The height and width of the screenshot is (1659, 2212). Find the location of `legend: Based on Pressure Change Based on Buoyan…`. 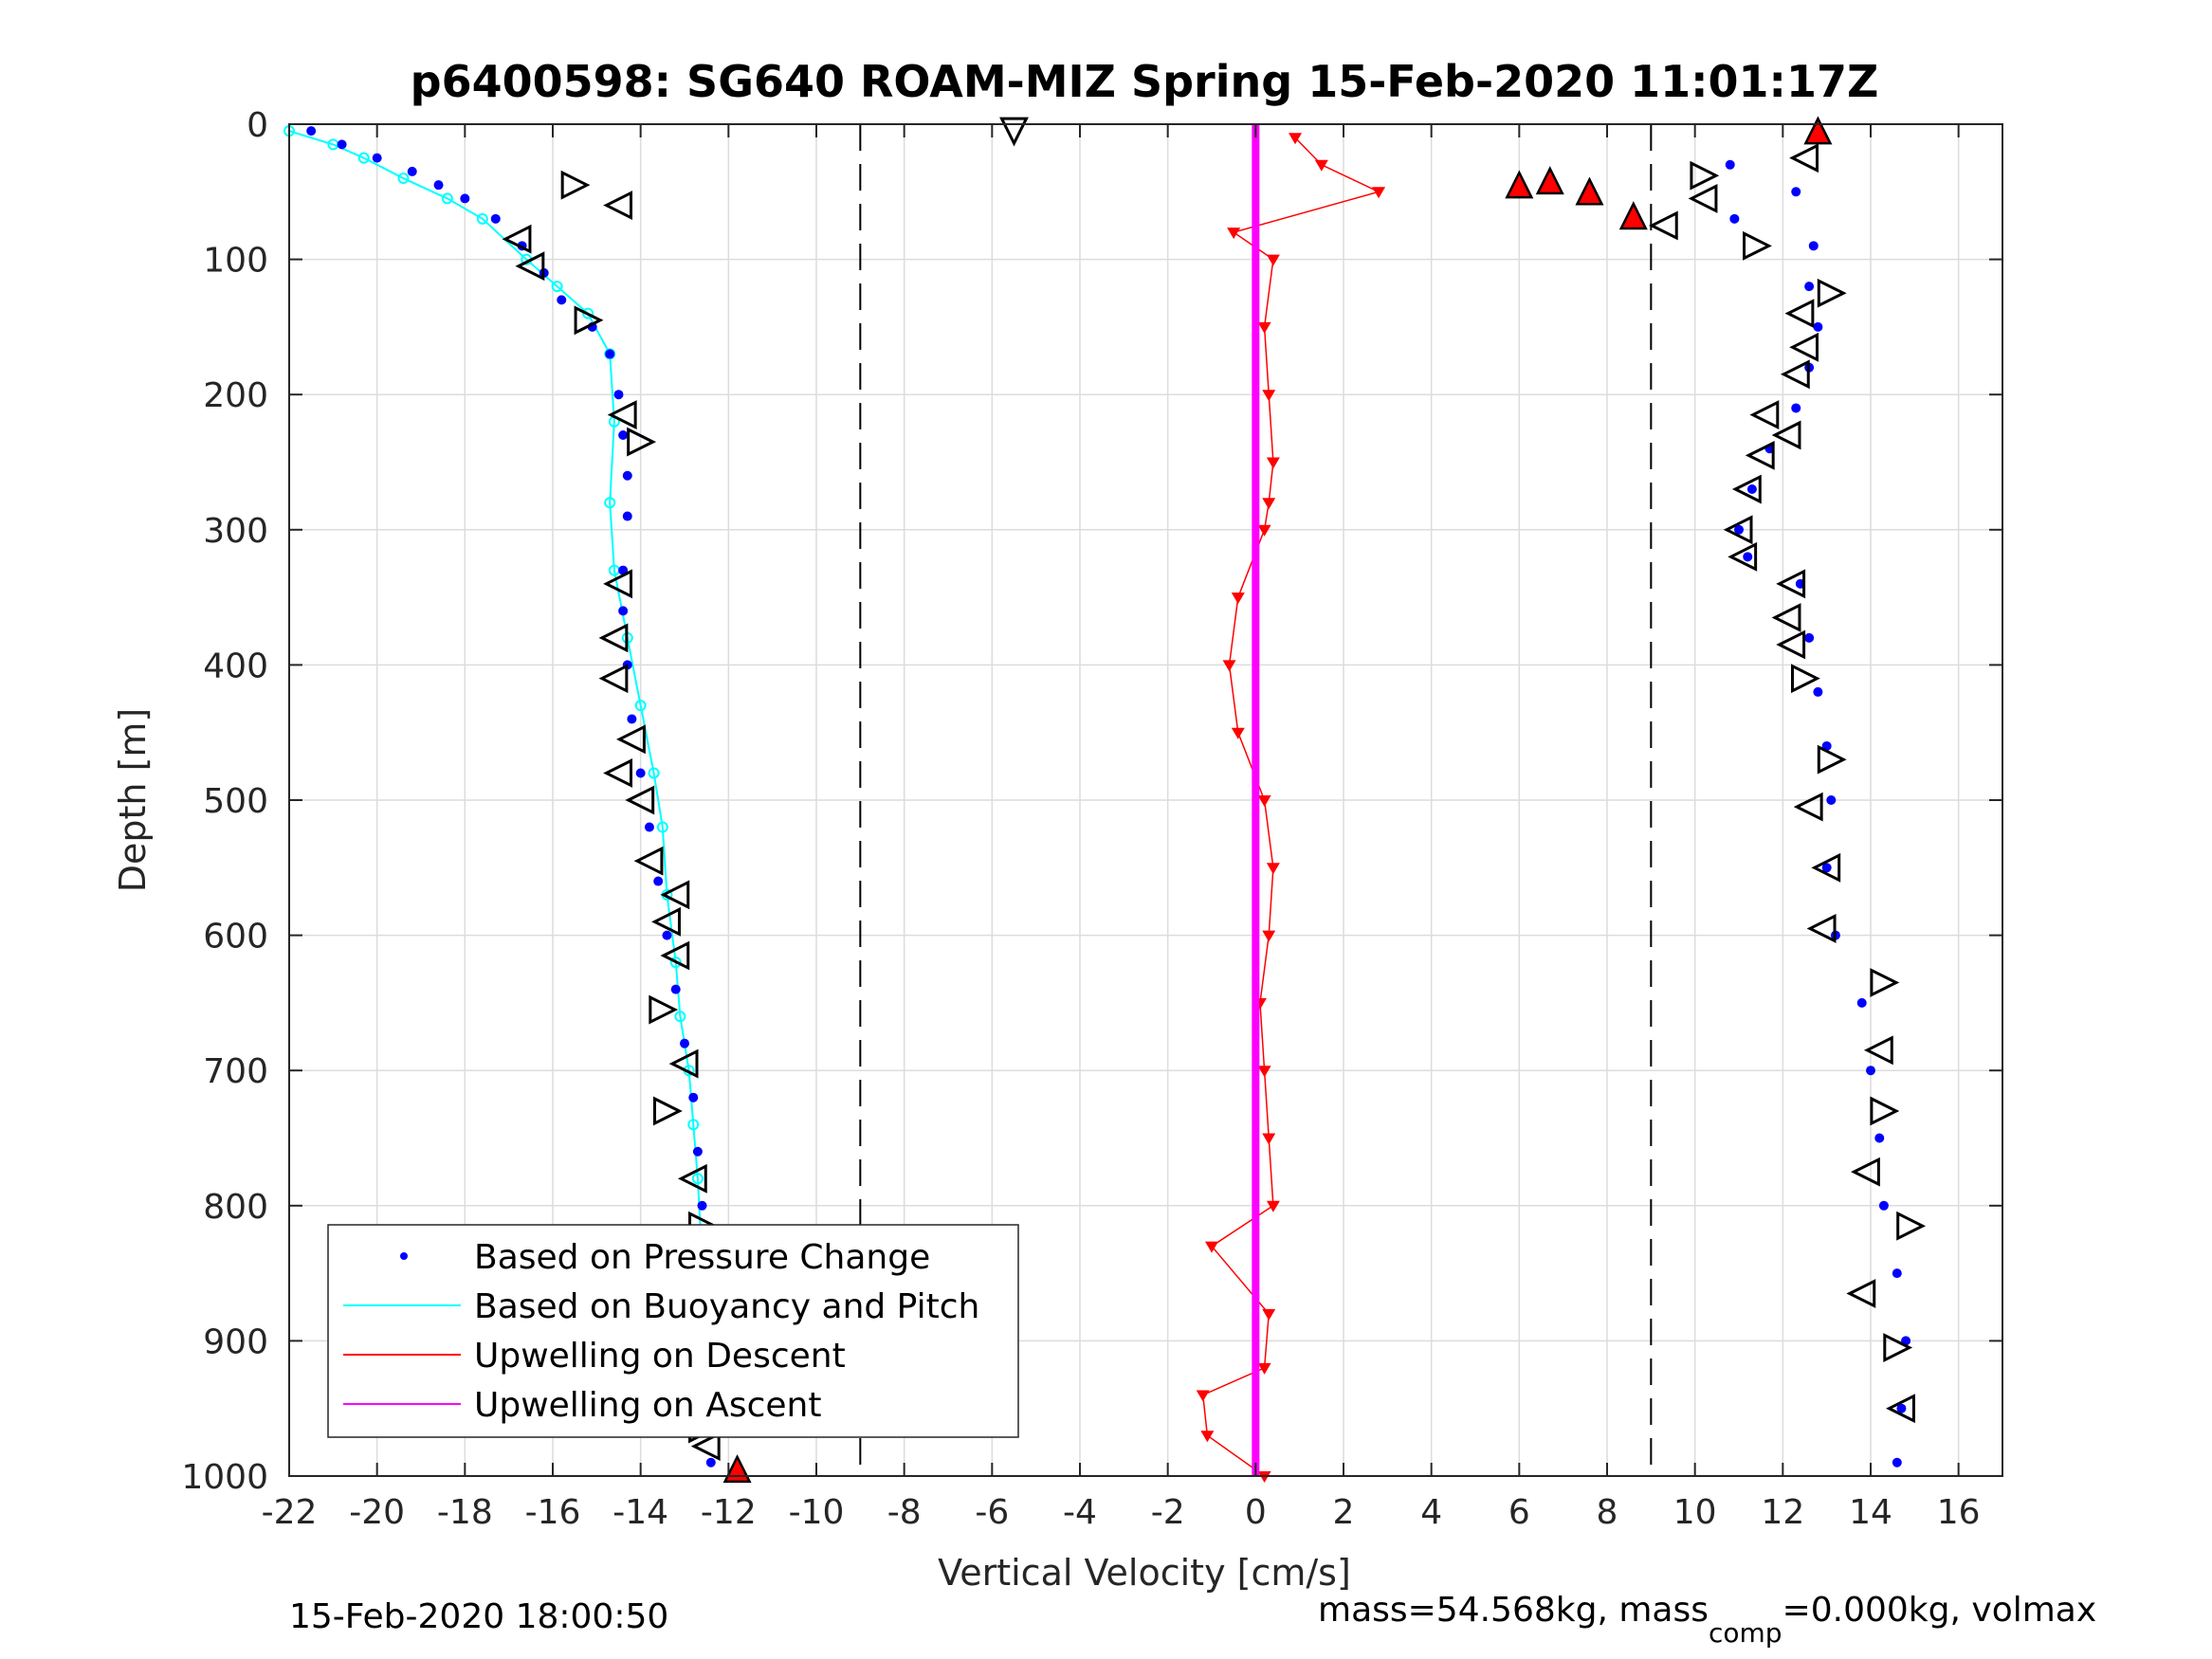

legend: Based on Pressure Change Based on Buoyan… is located at coordinates (673, 1331).